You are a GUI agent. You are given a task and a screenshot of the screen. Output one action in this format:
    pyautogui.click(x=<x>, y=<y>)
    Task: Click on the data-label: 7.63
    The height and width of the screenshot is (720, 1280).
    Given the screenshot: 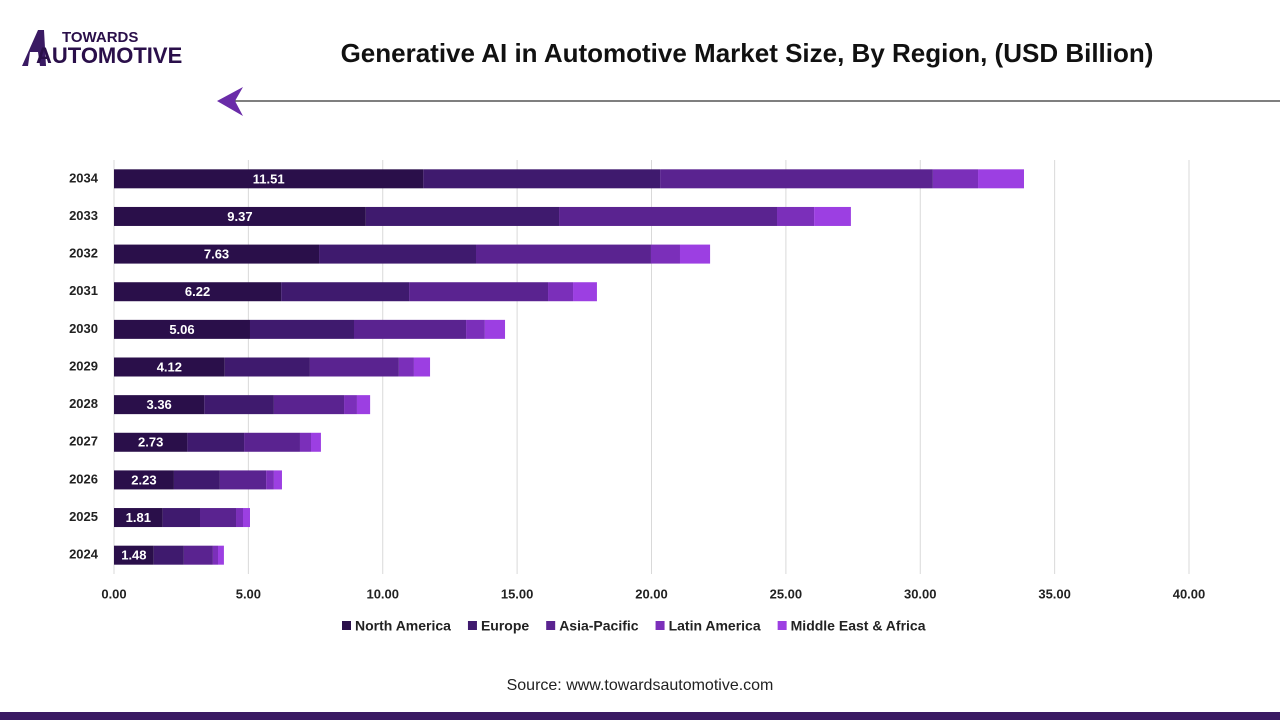 What is the action you would take?
    pyautogui.click(x=216, y=254)
    